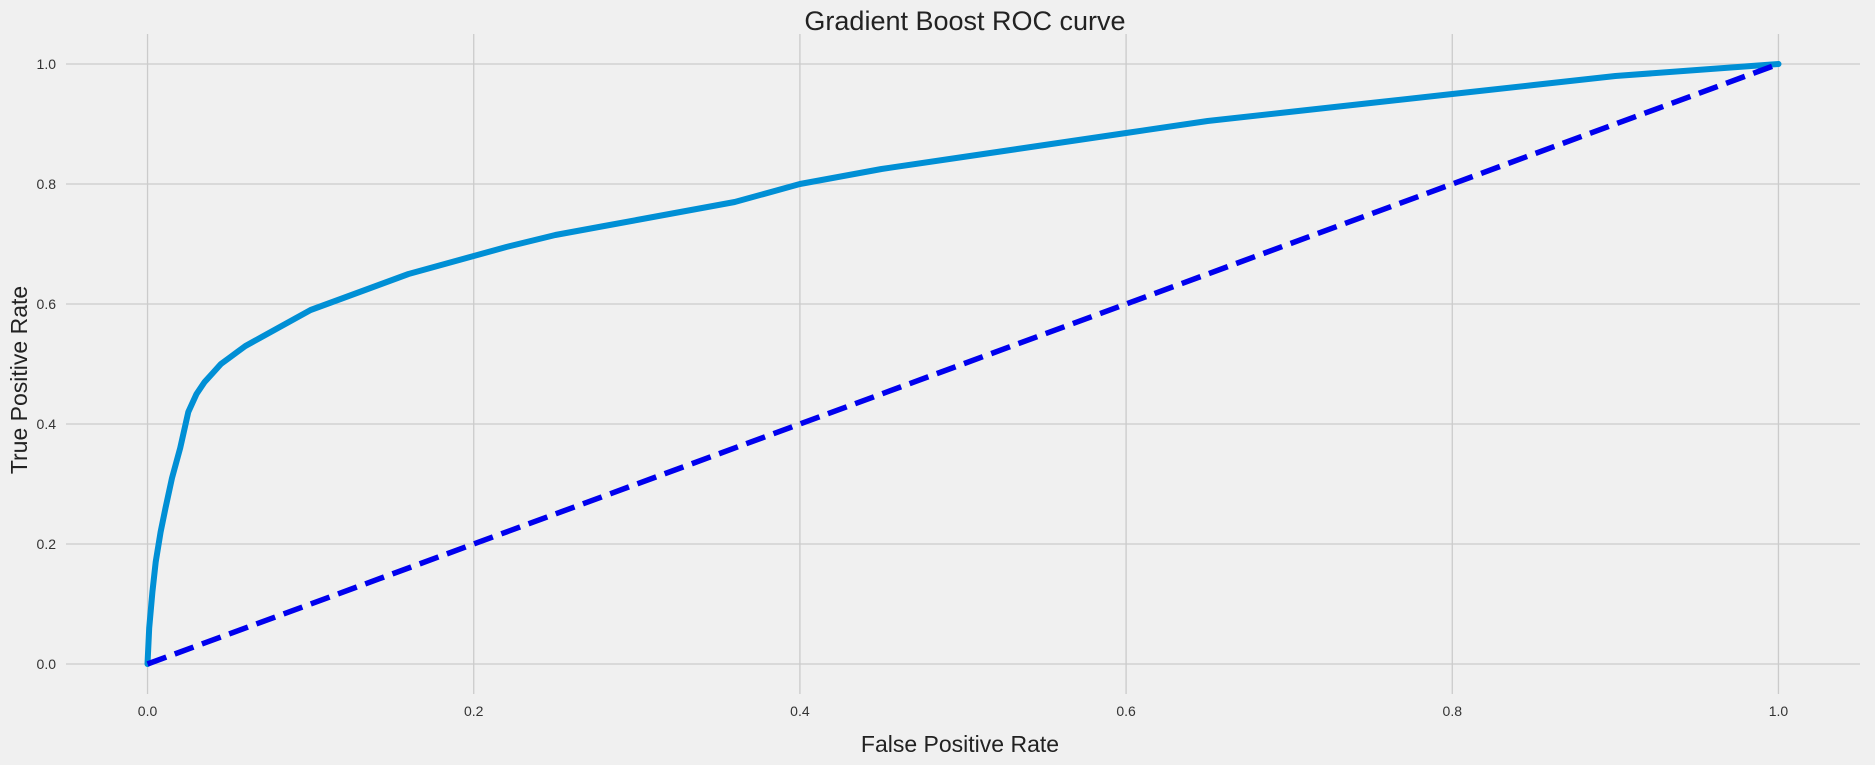 The image size is (1875, 765). What do you see at coordinates (1126, 711) in the screenshot?
I see `x-tick-label: 0.6` at bounding box center [1126, 711].